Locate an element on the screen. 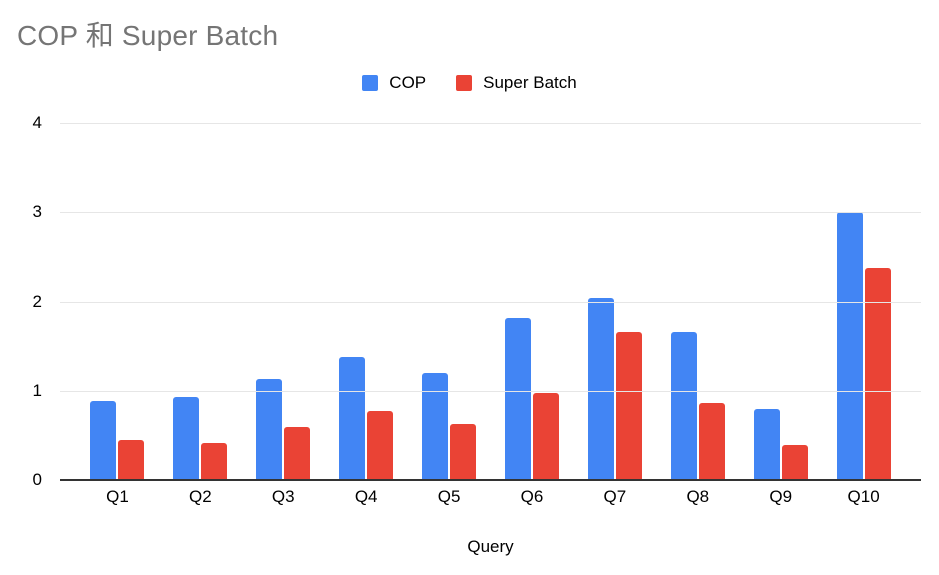  bar-super-batch-q3 is located at coordinates (297, 453).